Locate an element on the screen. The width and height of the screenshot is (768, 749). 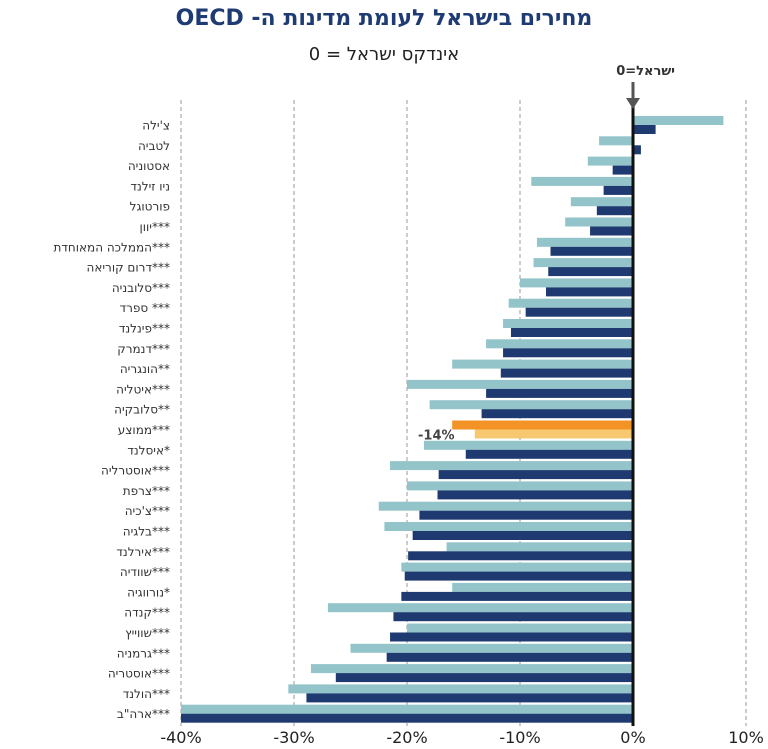
bar-5-s1 is located at coordinates (611, 231).